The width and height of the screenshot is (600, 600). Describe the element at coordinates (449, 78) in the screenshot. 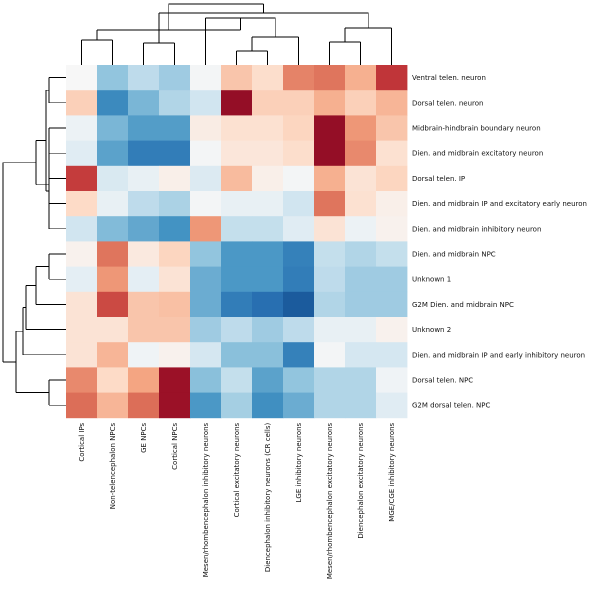

I see `row-label: Ventral telen. neuron` at that location.